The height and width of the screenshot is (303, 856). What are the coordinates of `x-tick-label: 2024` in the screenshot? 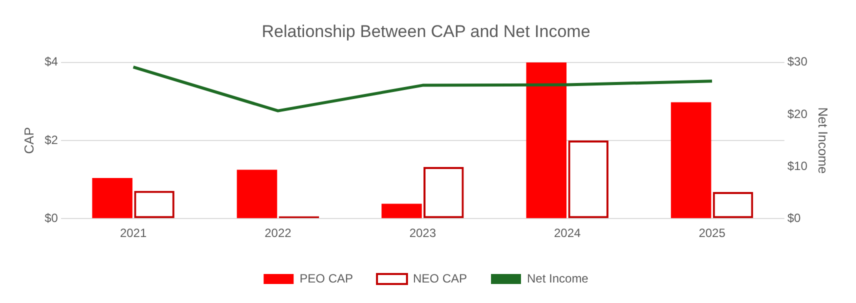 It's located at (568, 233).